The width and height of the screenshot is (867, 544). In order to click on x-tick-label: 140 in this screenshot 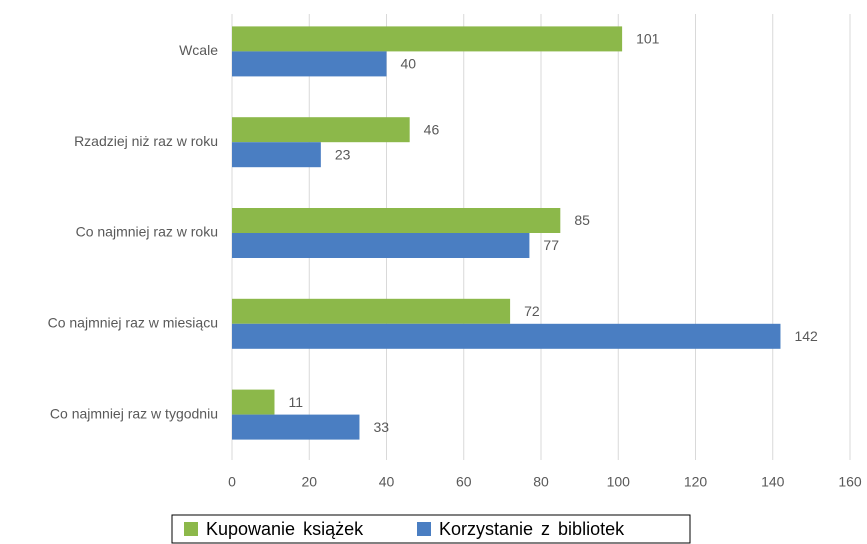, I will do `click(773, 482)`.